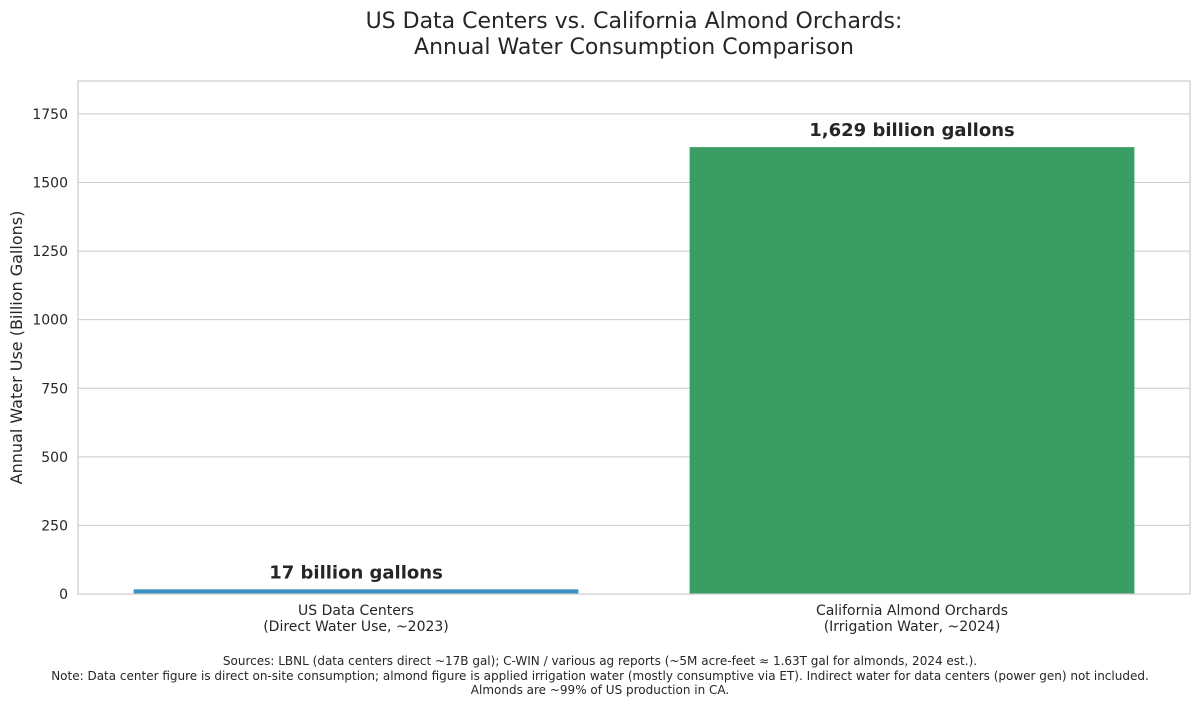  What do you see at coordinates (356, 611) in the screenshot?
I see `x-tick-label: US Data Centers` at bounding box center [356, 611].